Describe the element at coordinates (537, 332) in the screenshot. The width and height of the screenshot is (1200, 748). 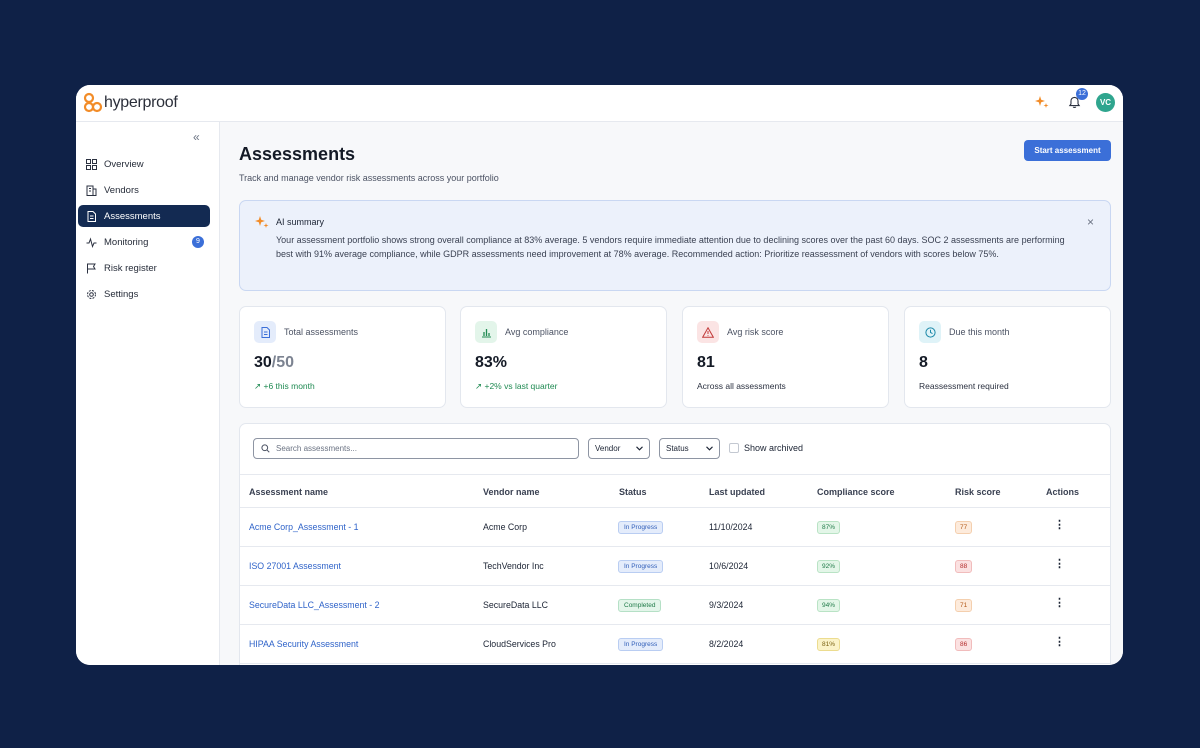
I see `stat-label: Avg compliance` at that location.